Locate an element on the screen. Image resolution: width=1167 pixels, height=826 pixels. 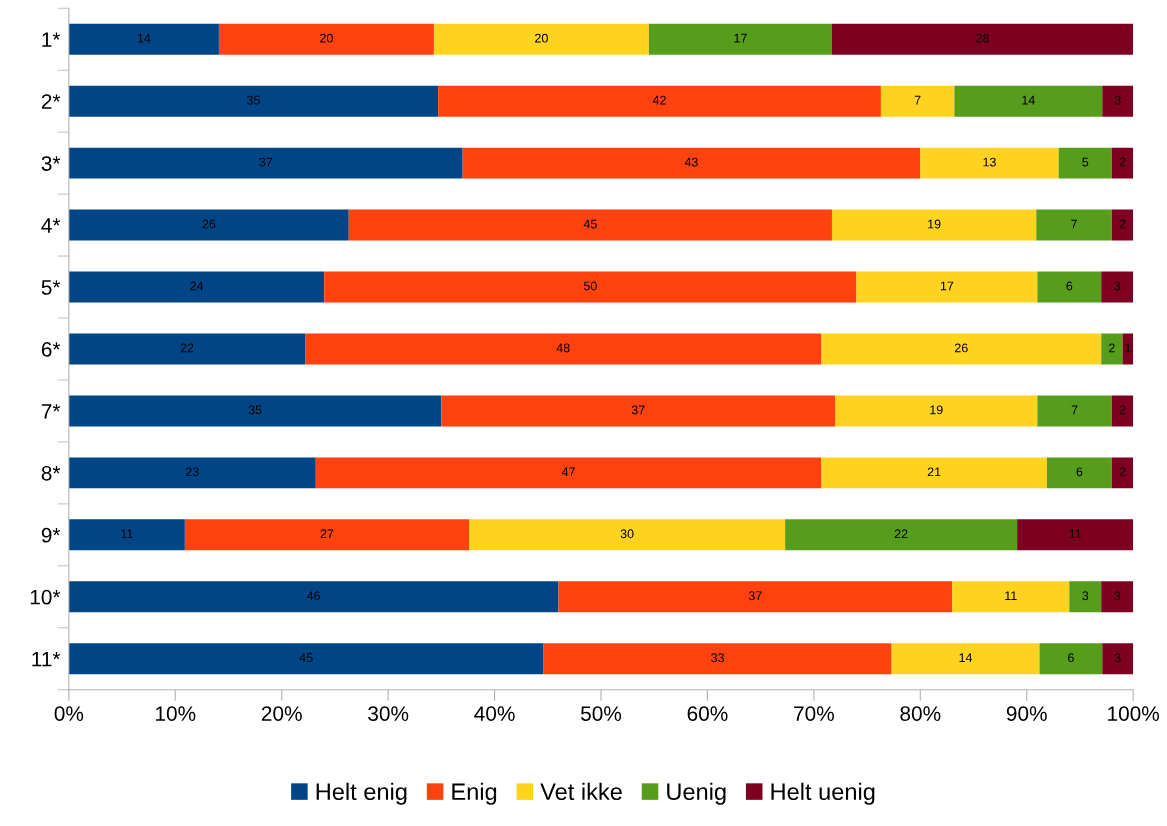
x-tick-label: 0% is located at coordinates (69, 713).